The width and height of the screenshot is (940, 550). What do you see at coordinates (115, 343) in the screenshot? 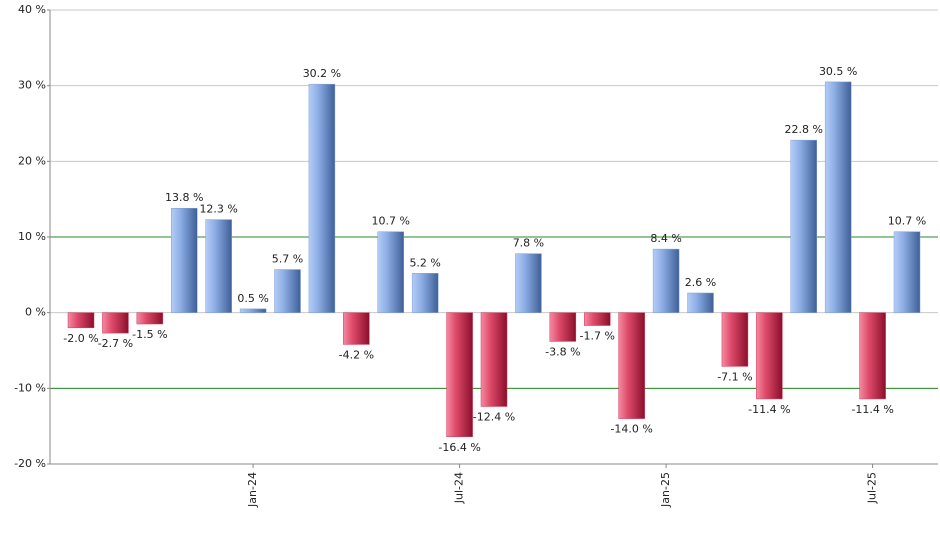
I see `value-label: -2.7 %` at bounding box center [115, 343].